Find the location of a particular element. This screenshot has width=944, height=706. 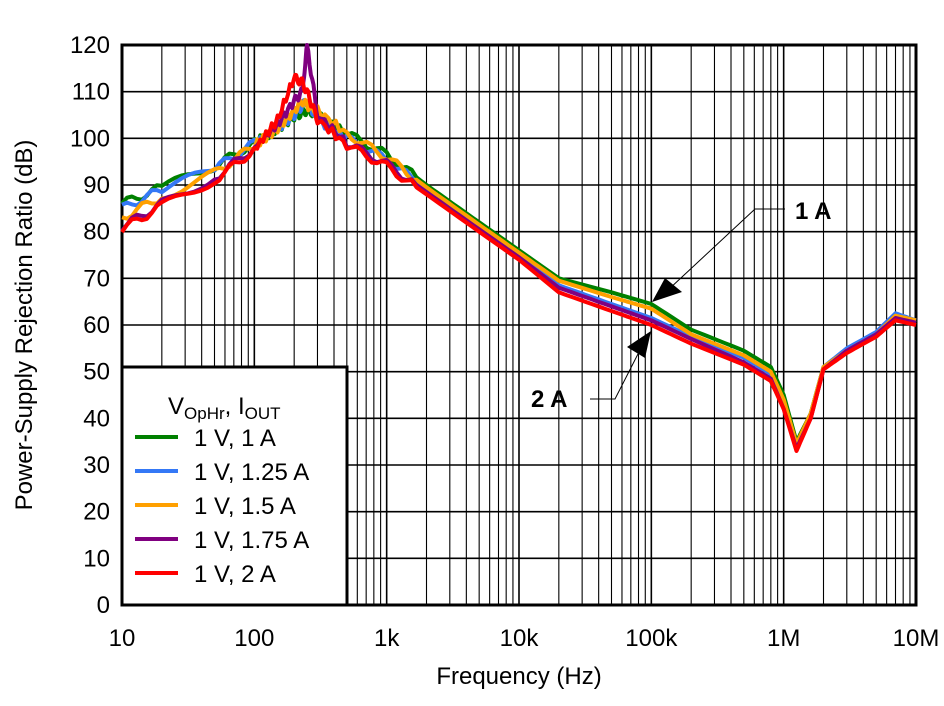

x-tick-label: 10 is located at coordinates (122, 638).